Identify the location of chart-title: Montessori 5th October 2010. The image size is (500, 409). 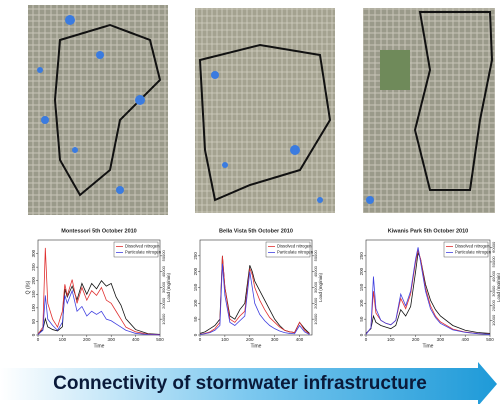
(99, 231).